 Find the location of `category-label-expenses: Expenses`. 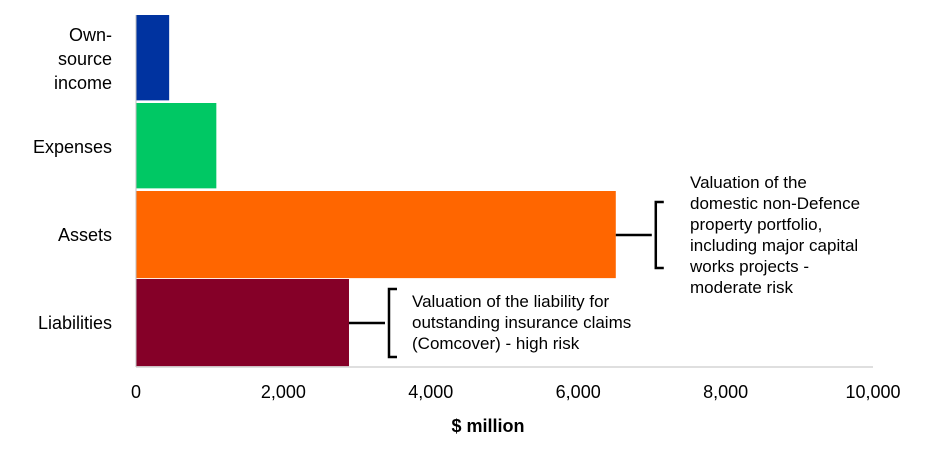

category-label-expenses: Expenses is located at coordinates (72, 147).